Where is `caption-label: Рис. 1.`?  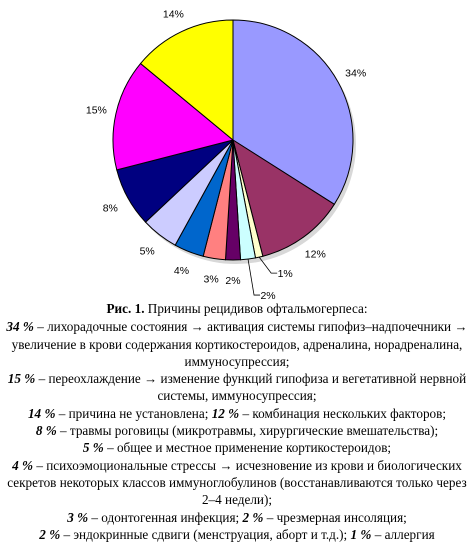 caption-label: Рис. 1. is located at coordinates (125, 308).